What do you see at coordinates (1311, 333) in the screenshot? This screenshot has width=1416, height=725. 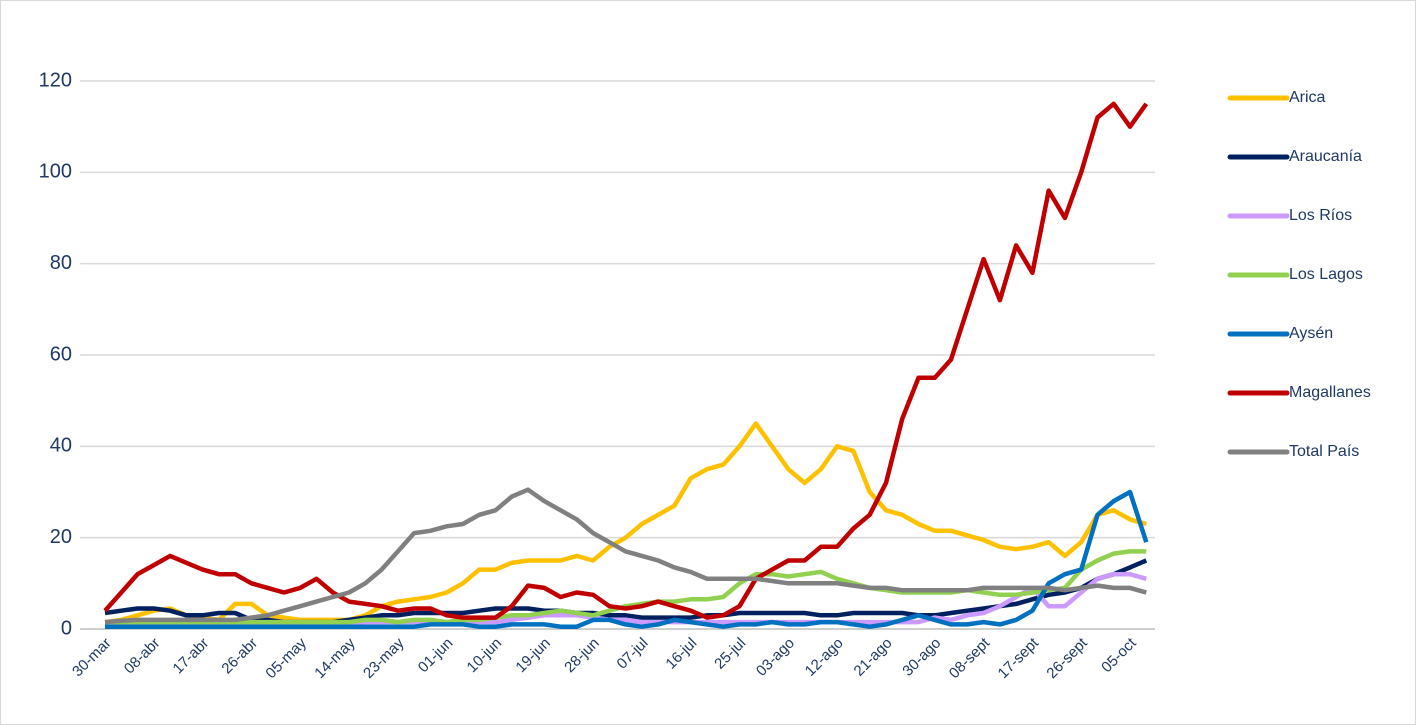 I see `legend-label: Aysén` at bounding box center [1311, 333].